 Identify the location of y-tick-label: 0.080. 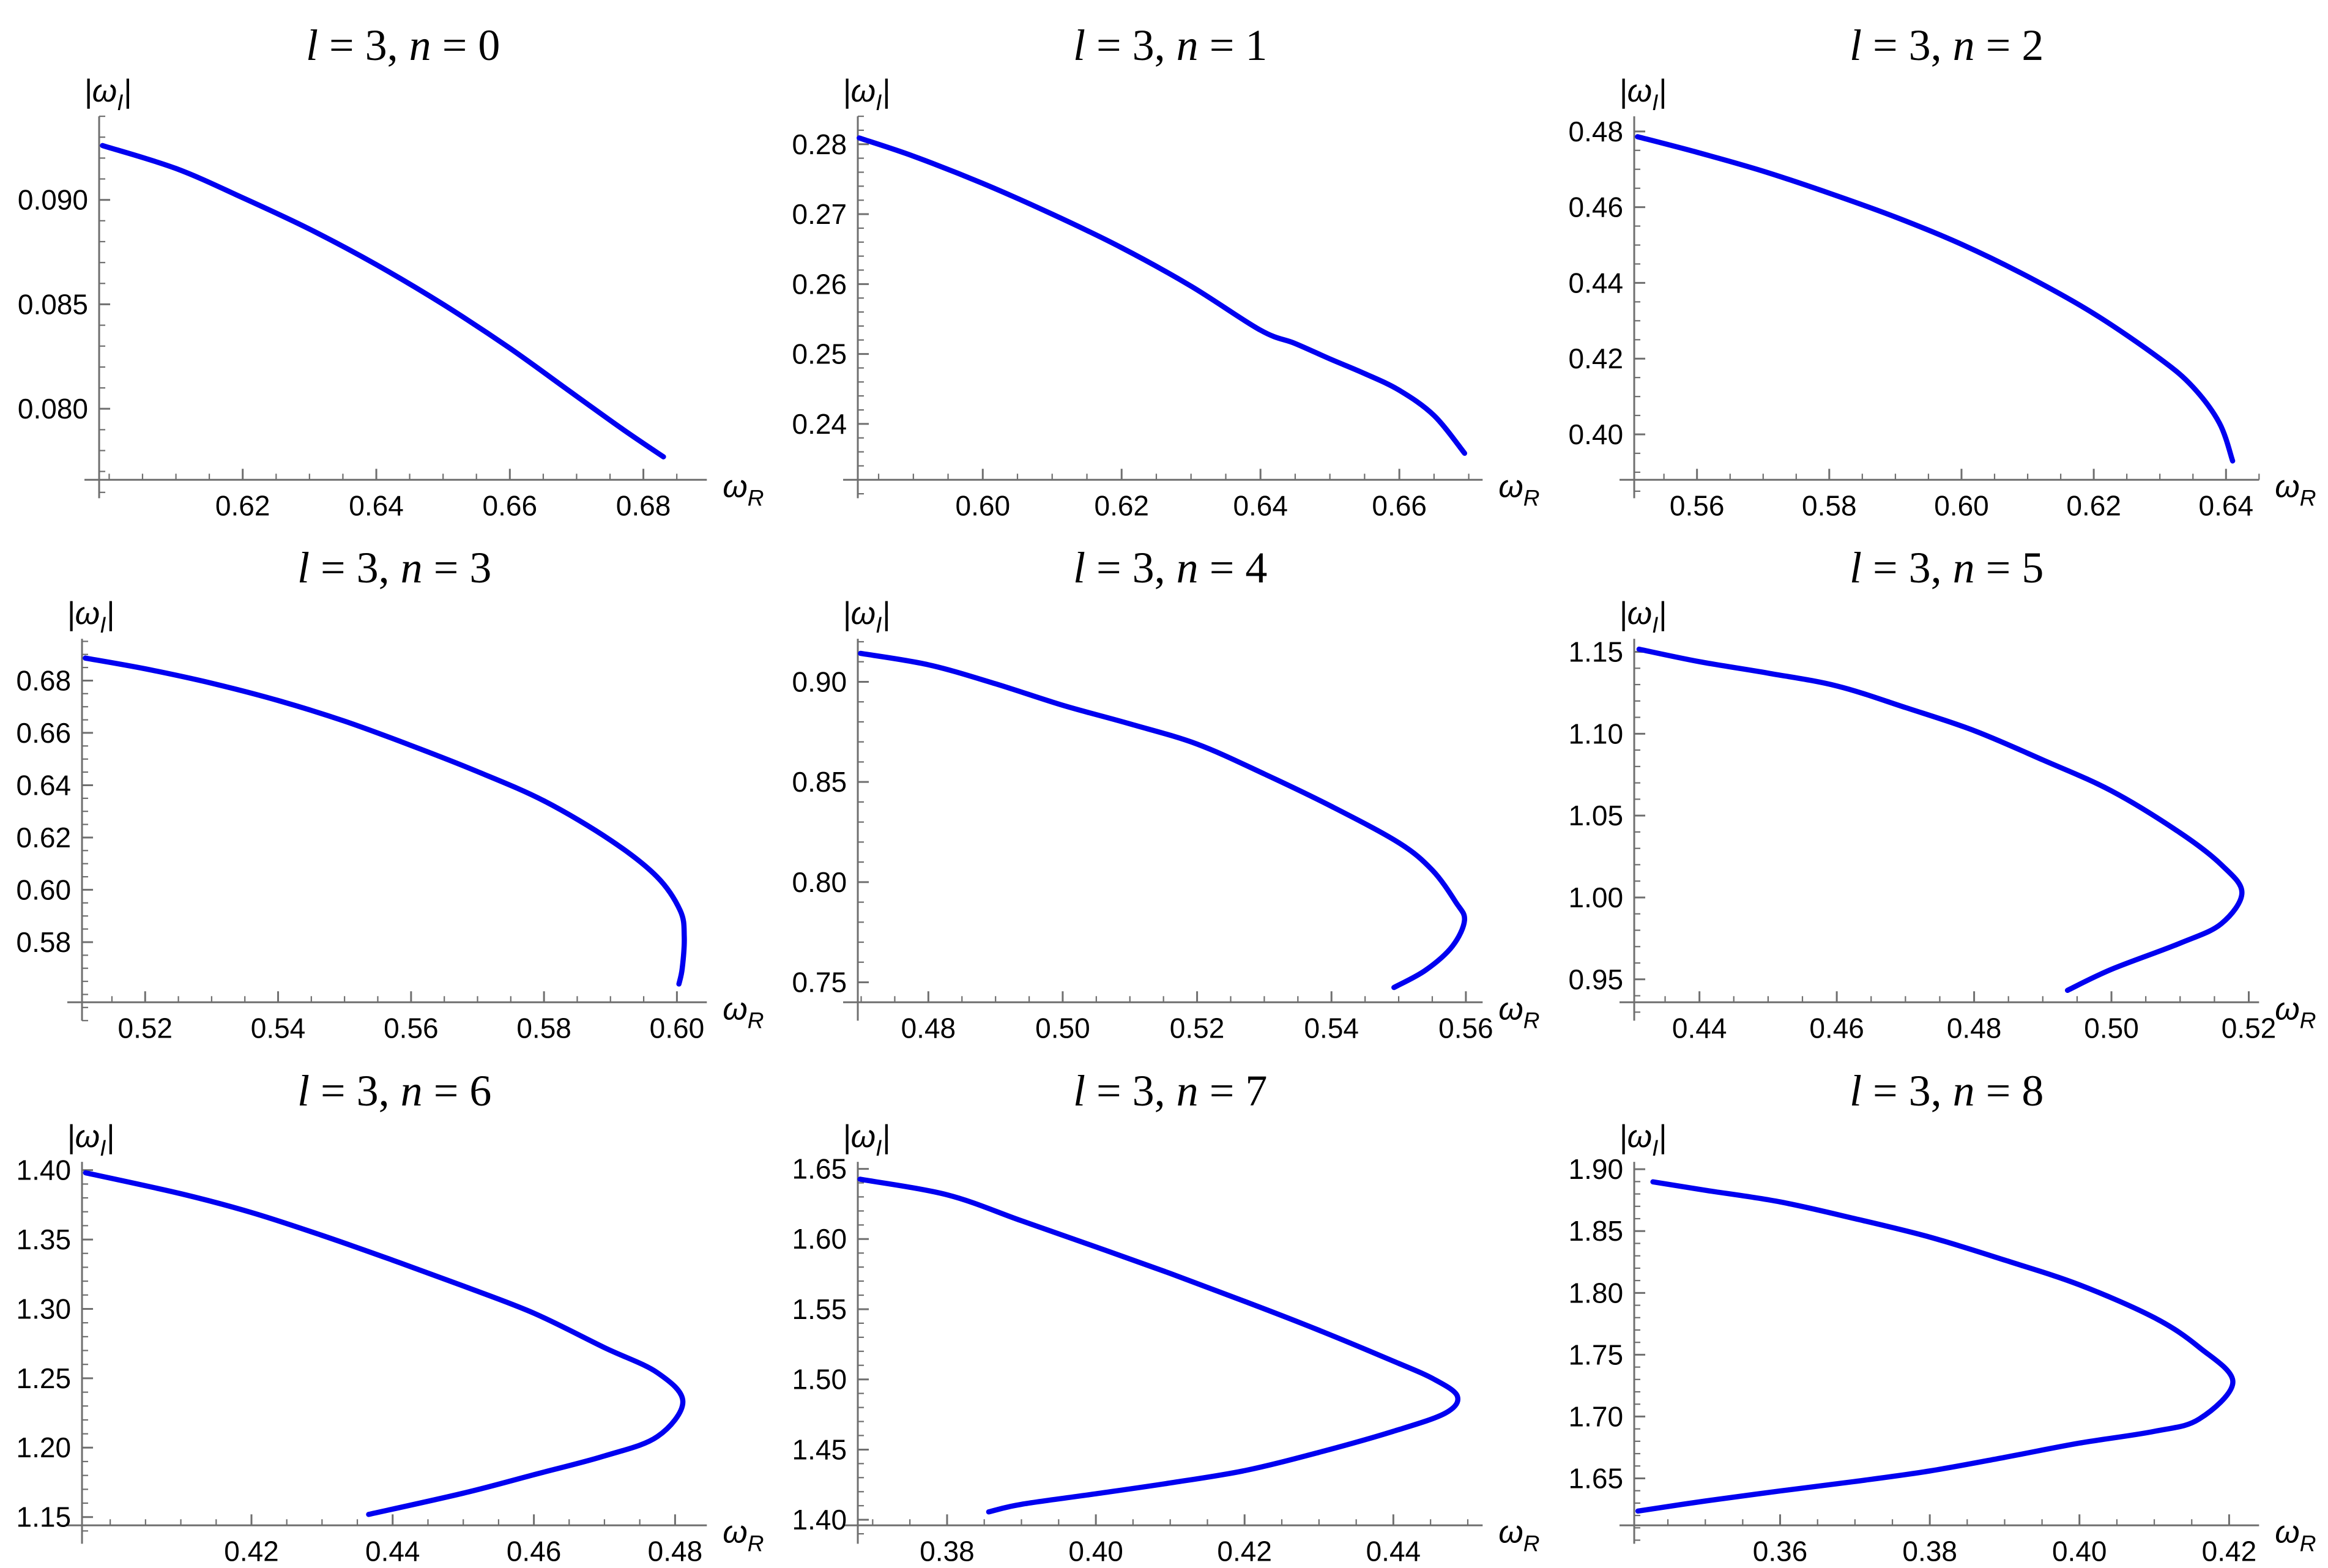
(53, 409).